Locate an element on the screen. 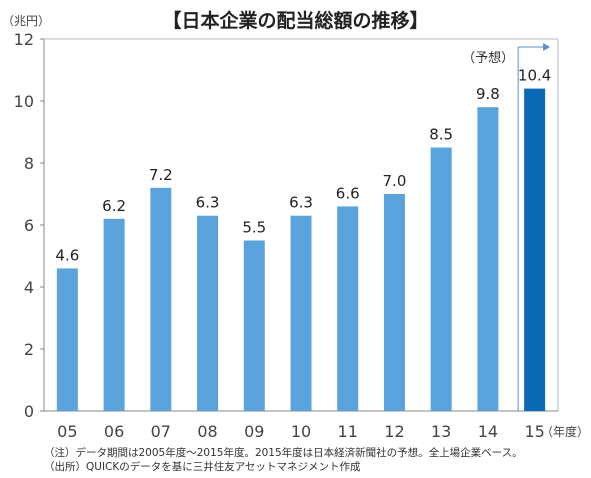 This screenshot has width=591, height=478. source-note: （出所）QUICKのデータを基に三井住友アセットマネジメント作成 is located at coordinates (202, 467).